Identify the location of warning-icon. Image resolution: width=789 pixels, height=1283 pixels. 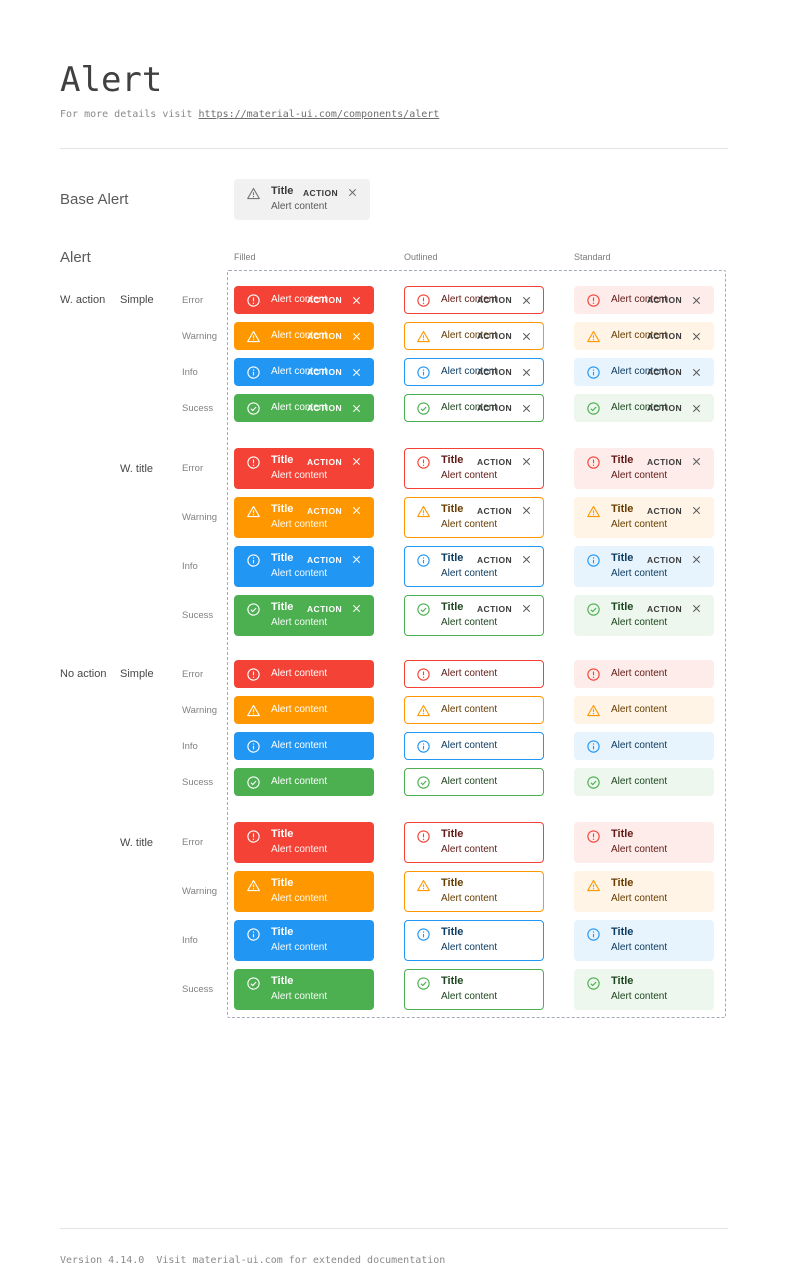
(423, 710).